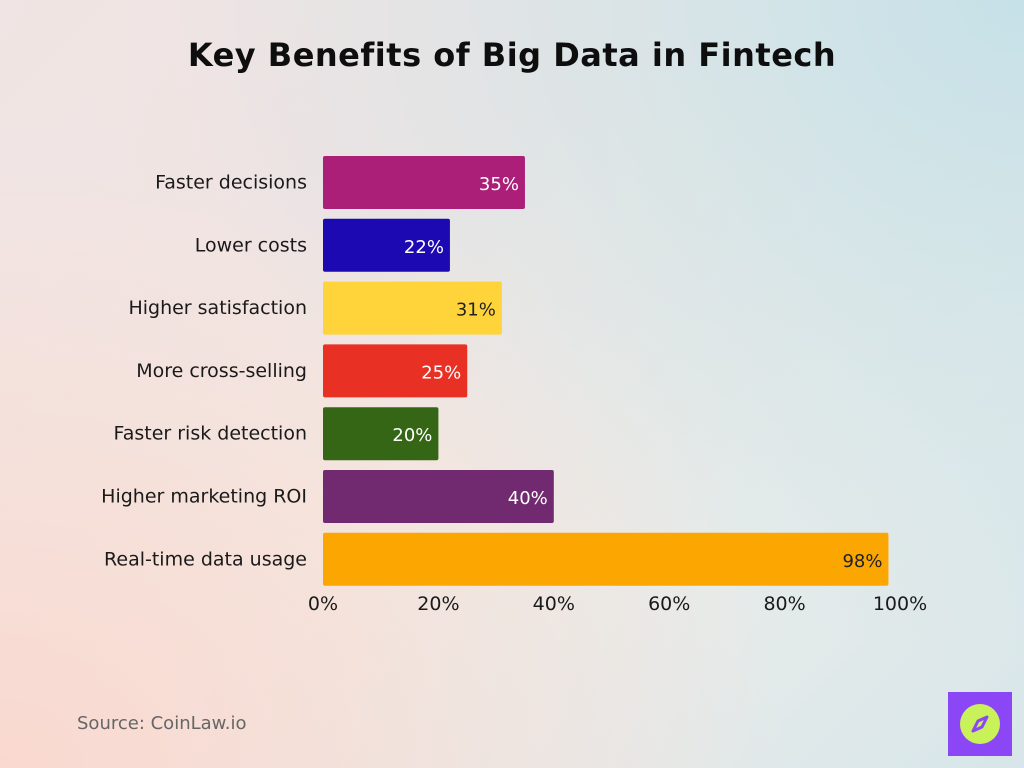  I want to click on x-tick-label-100: 100%, so click(900, 604).